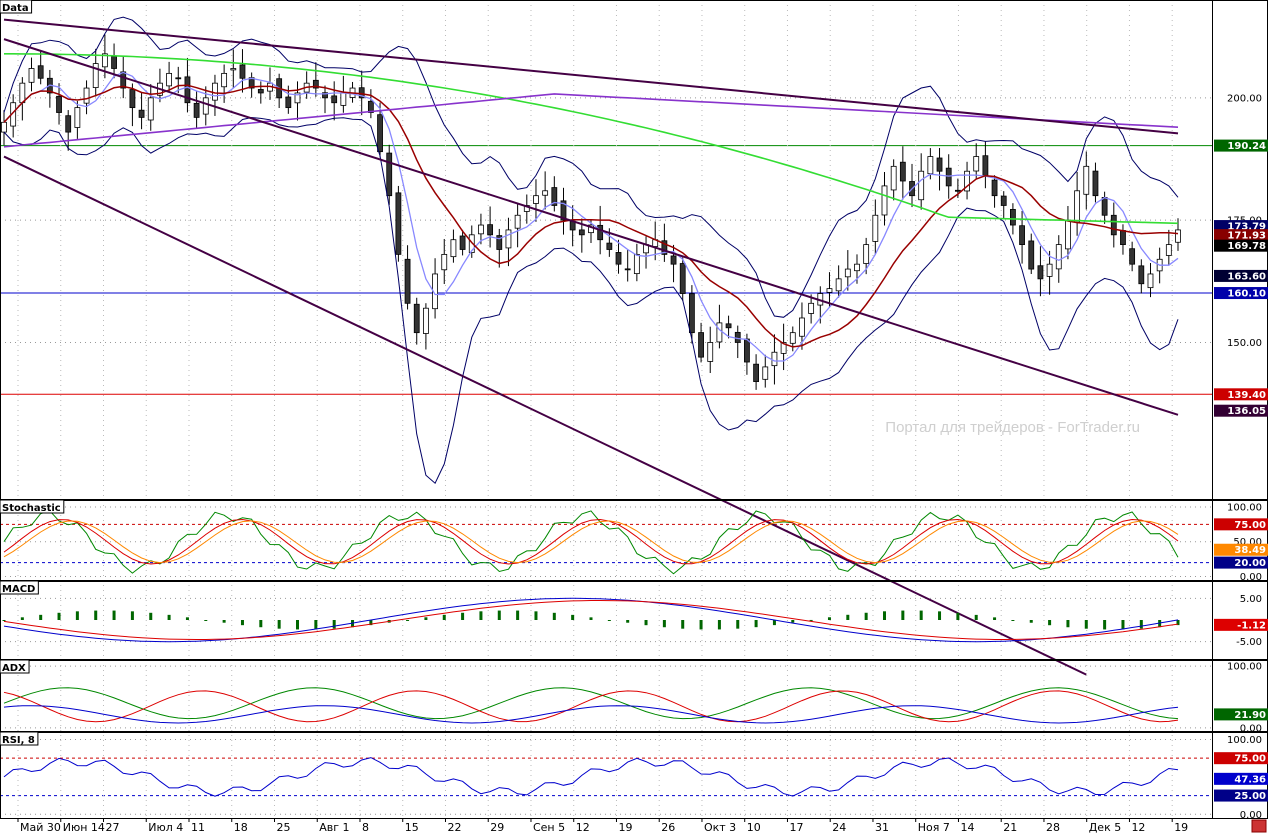  I want to click on tick-label-stoch: 50.00, so click(1247, 542).